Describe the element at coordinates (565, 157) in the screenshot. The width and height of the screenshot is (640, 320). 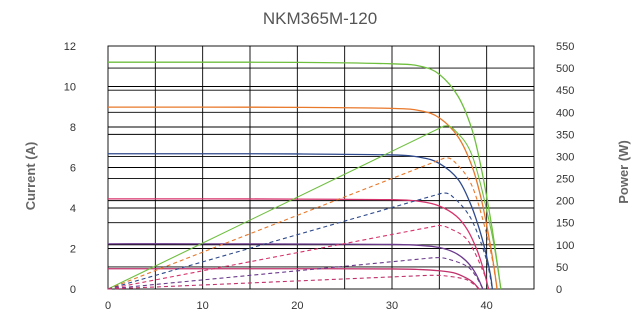
I see `y2-tick-label: 300` at that location.